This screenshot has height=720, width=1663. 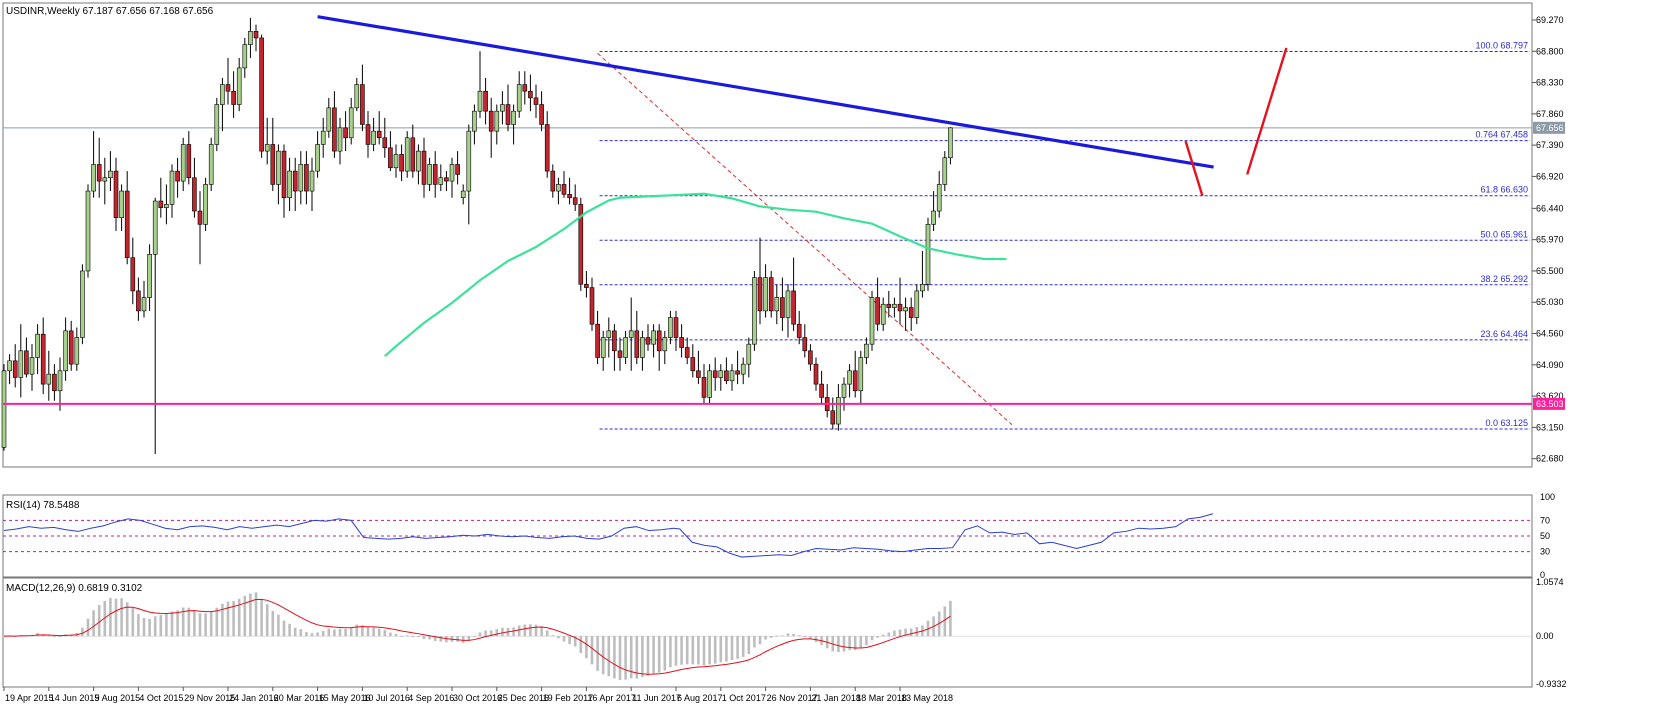 What do you see at coordinates (1506, 423) in the screenshot?
I see `fib-level-label: 0.0 63.125` at bounding box center [1506, 423].